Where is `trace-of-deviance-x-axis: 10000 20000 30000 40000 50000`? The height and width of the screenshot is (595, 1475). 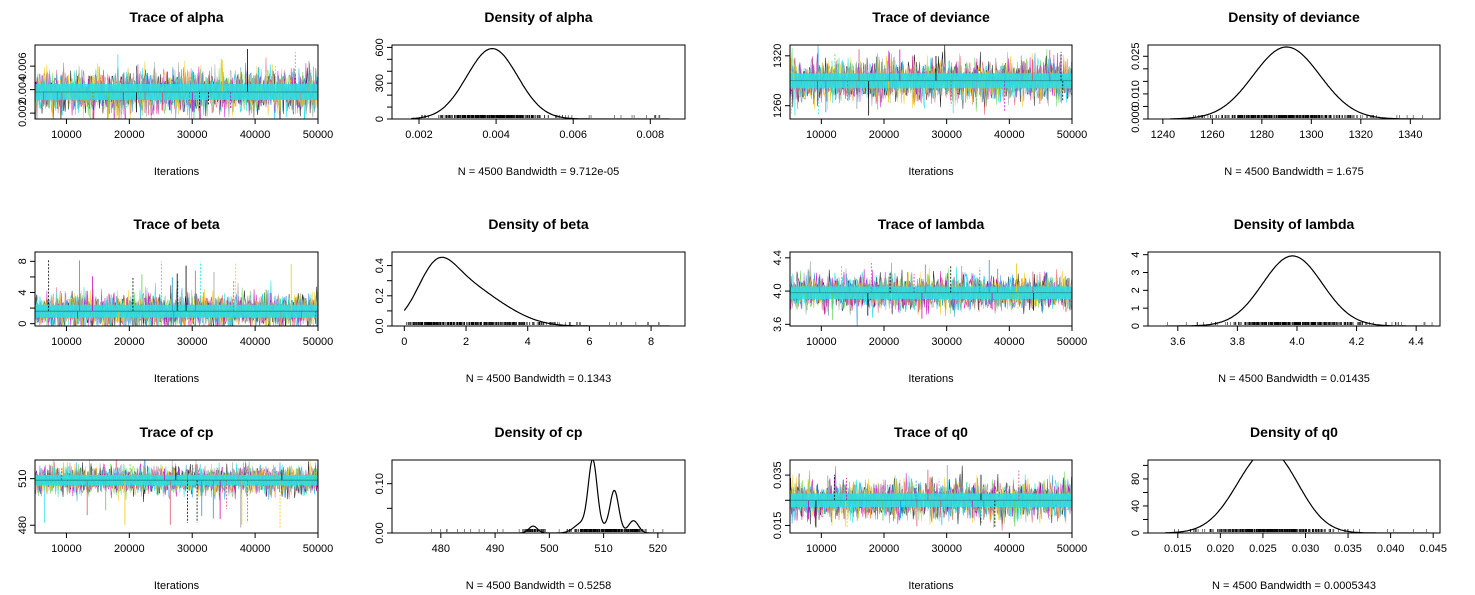
trace-of-deviance-x-axis: 10000 20000 30000 40000 50000 is located at coordinates (946, 130).